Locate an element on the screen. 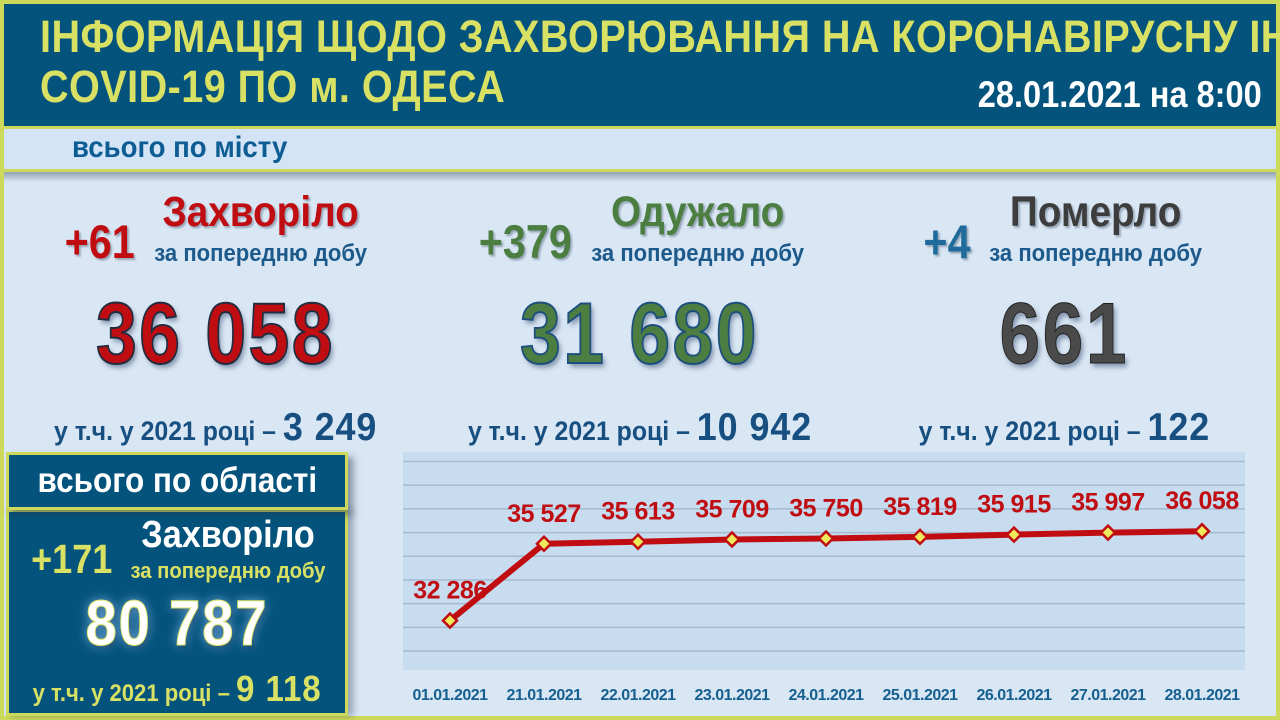 This screenshot has width=1280, height=720. svg-text: 35 613 is located at coordinates (637, 512).